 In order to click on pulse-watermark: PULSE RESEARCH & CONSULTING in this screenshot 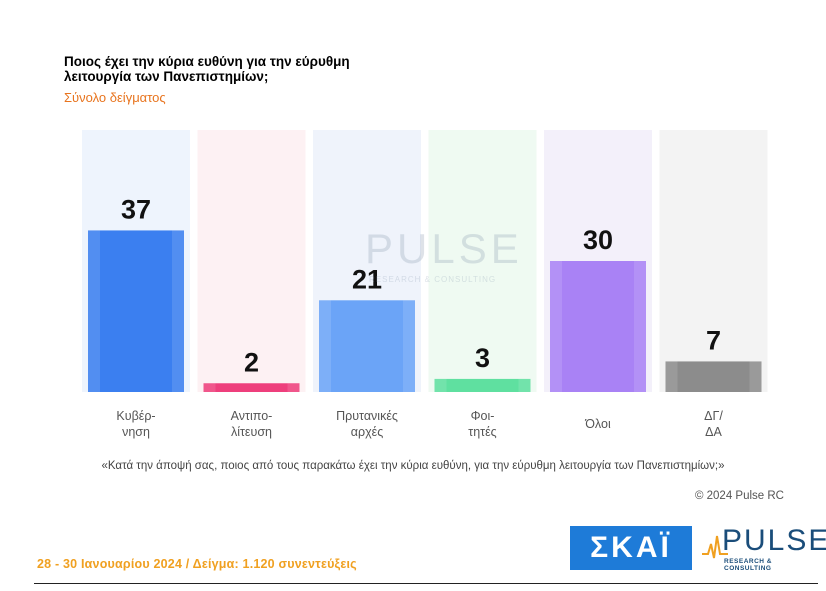, I will do `click(440, 260)`.